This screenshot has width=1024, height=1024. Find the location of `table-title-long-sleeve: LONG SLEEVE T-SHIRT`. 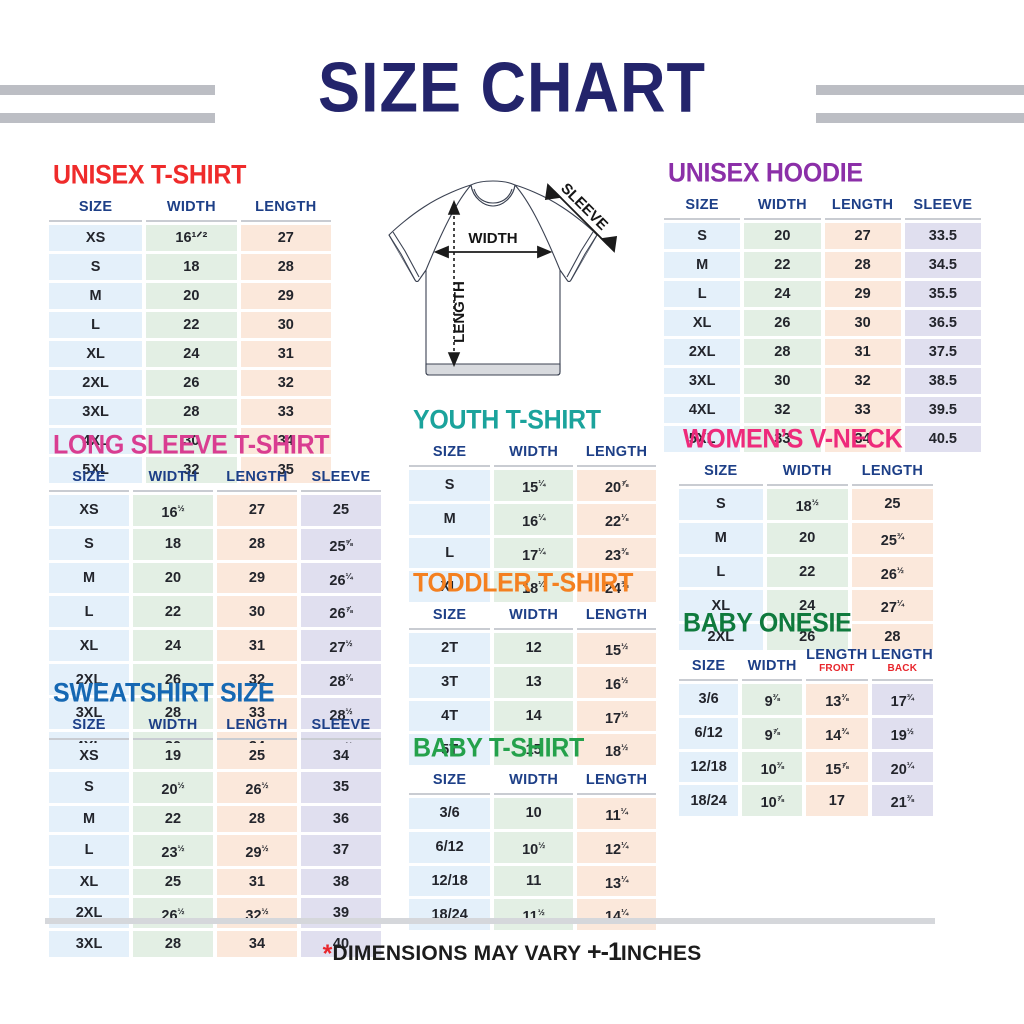

table-title-long-sleeve: LONG SLEEVE T-SHIRT is located at coordinates (191, 445).